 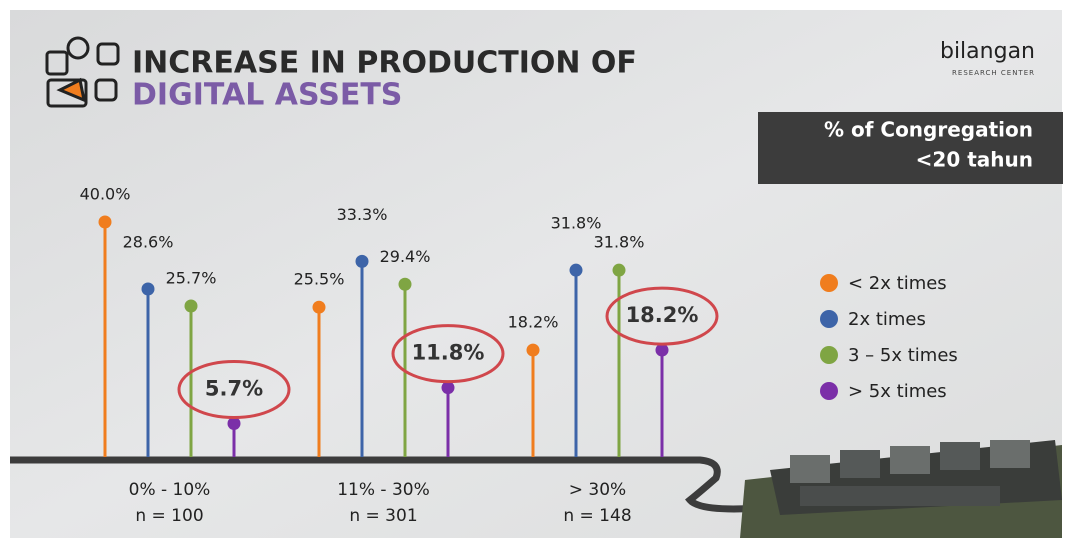 What do you see at coordinates (267, 95) in the screenshot?
I see `title: DIGITAL ASSETS` at bounding box center [267, 95].